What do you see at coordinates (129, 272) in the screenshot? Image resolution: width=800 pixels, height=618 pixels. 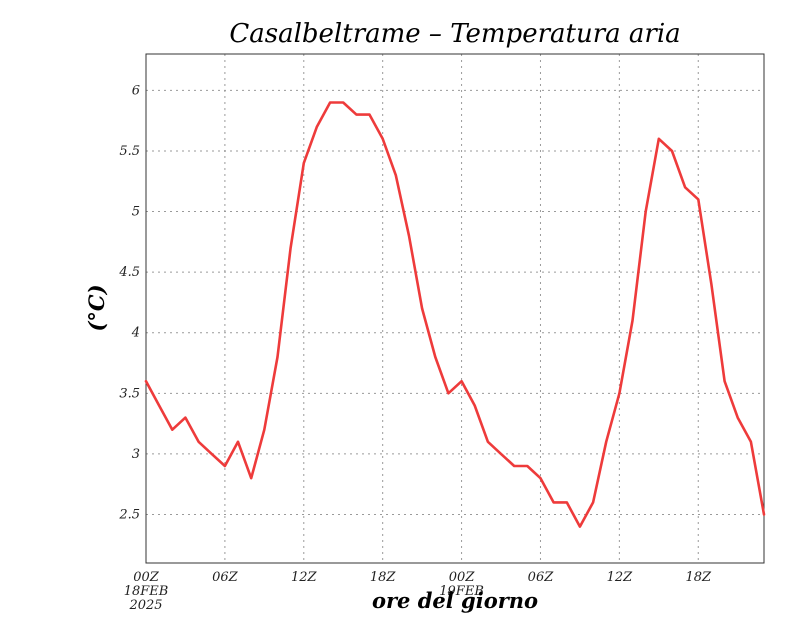 I see `y-tick-label: 4.5` at bounding box center [129, 272].